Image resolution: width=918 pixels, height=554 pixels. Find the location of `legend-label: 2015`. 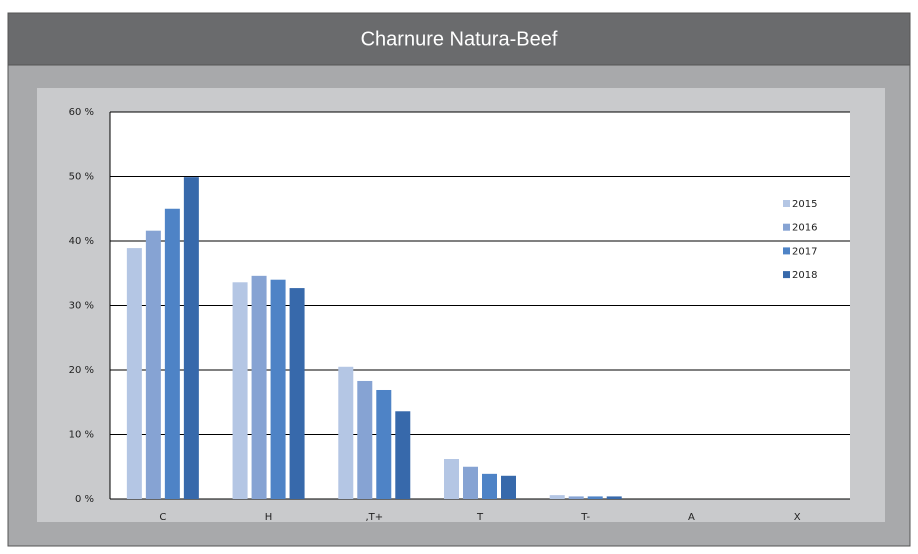

legend-label: 2015 is located at coordinates (804, 204).